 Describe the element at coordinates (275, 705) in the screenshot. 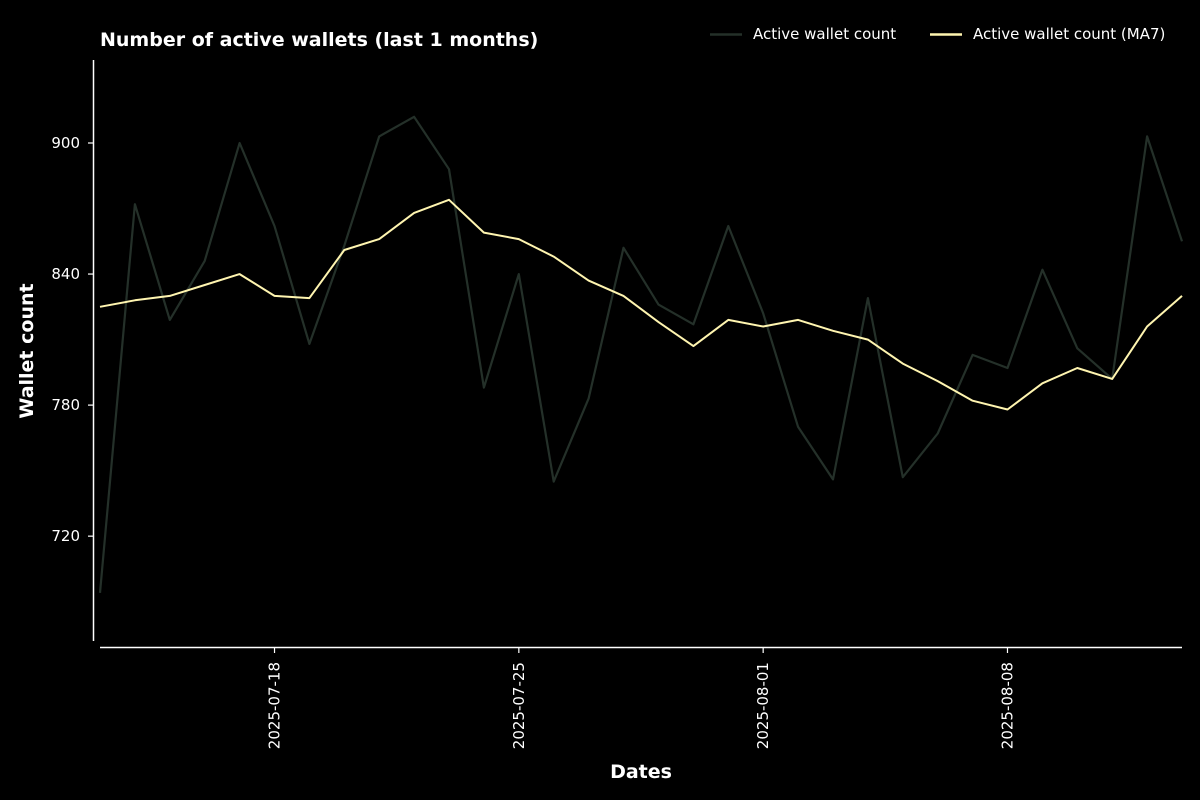

I see `x-tick-label: 2025-07-18` at that location.